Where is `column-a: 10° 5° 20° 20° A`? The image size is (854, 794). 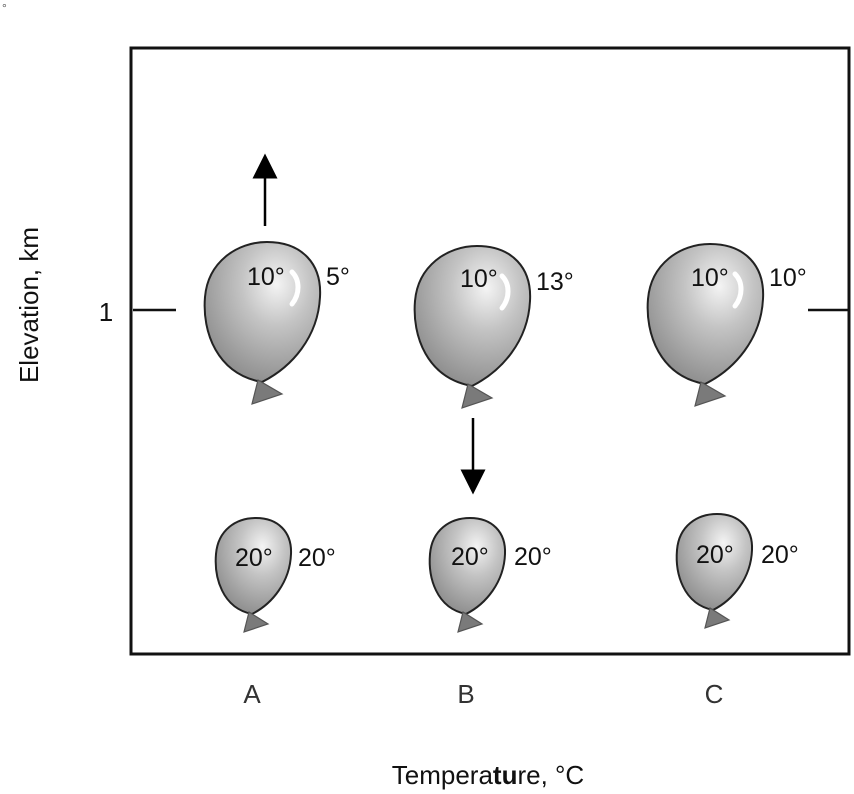
column-a: 10° 5° 20° 20° A is located at coordinates (277, 431).